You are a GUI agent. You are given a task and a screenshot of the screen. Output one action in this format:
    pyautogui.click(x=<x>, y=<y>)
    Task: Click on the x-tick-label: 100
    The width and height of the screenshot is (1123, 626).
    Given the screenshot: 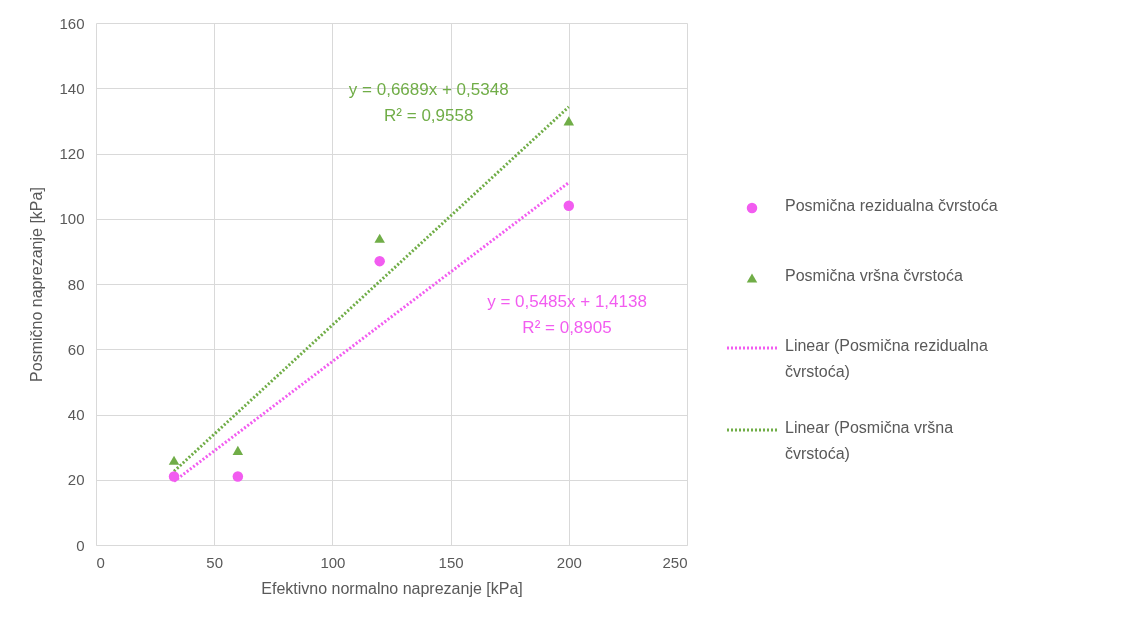 What is the action you would take?
    pyautogui.click(x=333, y=562)
    